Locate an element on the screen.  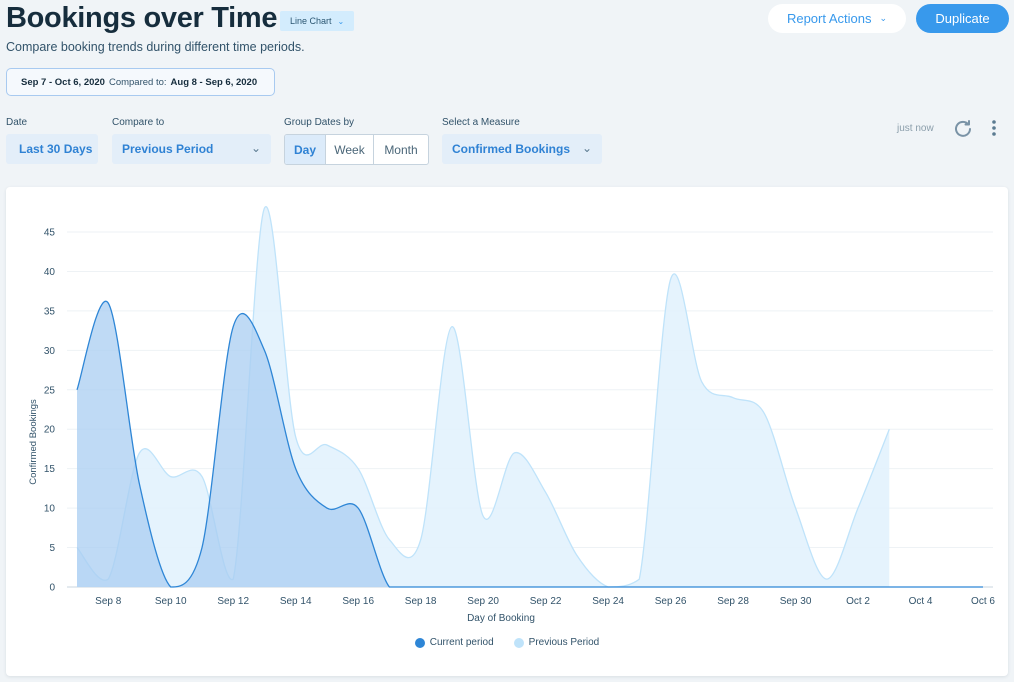
legend-swatch-current is located at coordinates (419, 642).